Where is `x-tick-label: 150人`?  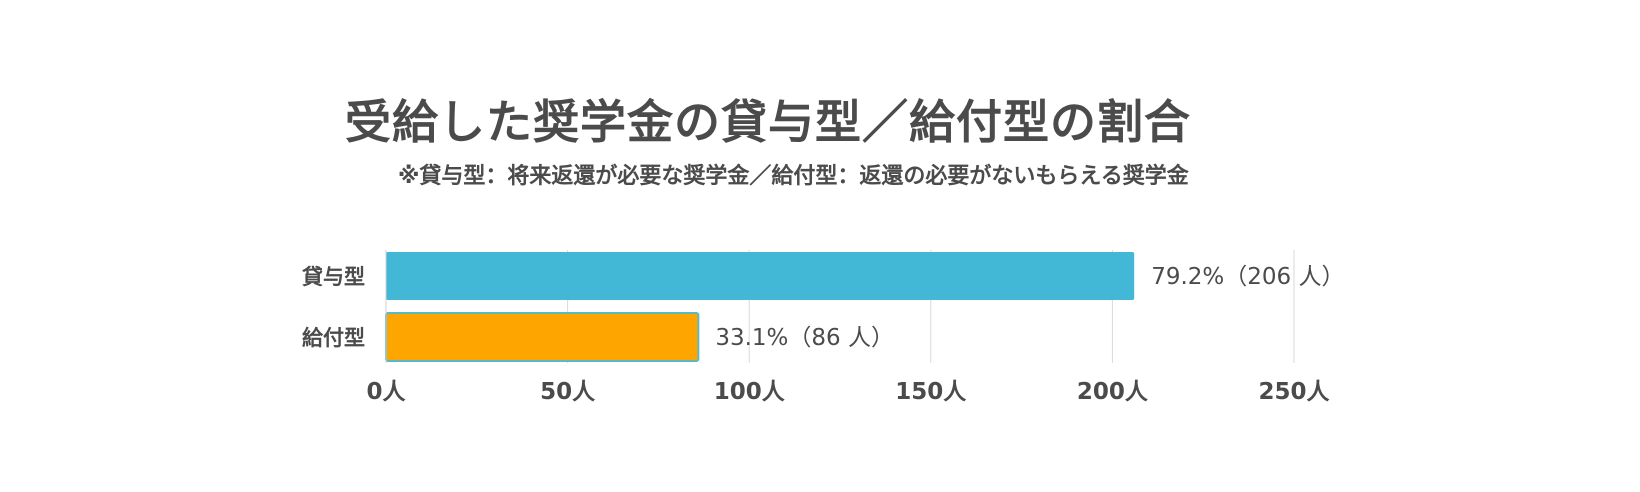
x-tick-label: 150人 is located at coordinates (931, 392).